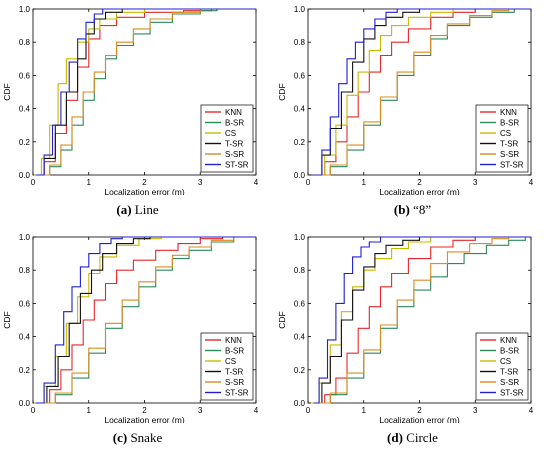  I want to click on caption-text: Line, so click(146, 209).